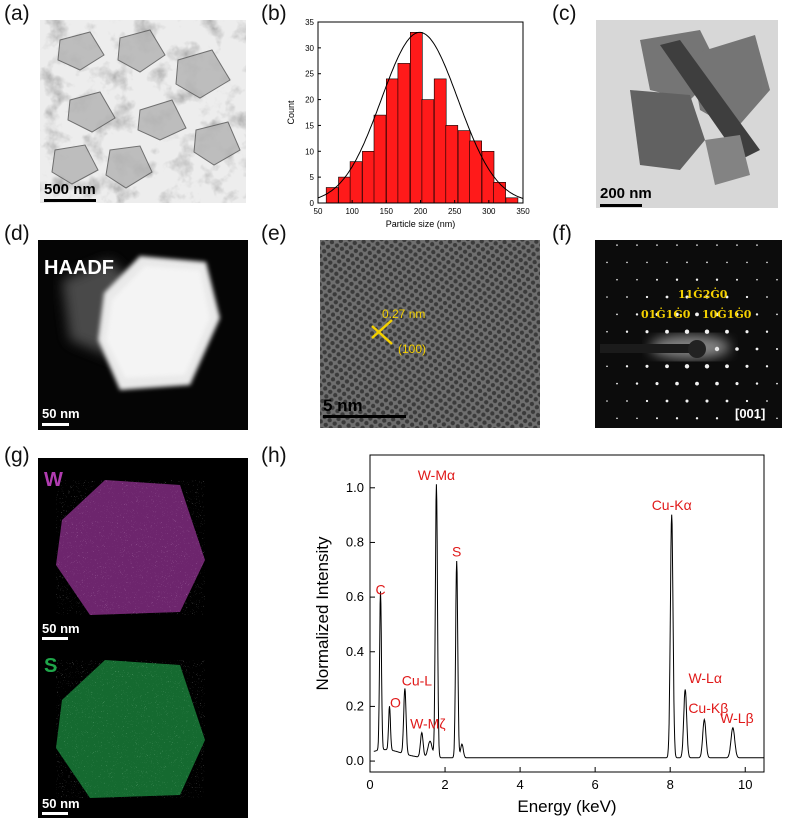 This screenshot has width=787, height=833. Describe the element at coordinates (274, 13) in the screenshot. I see `panel-label-b: (b)` at that location.